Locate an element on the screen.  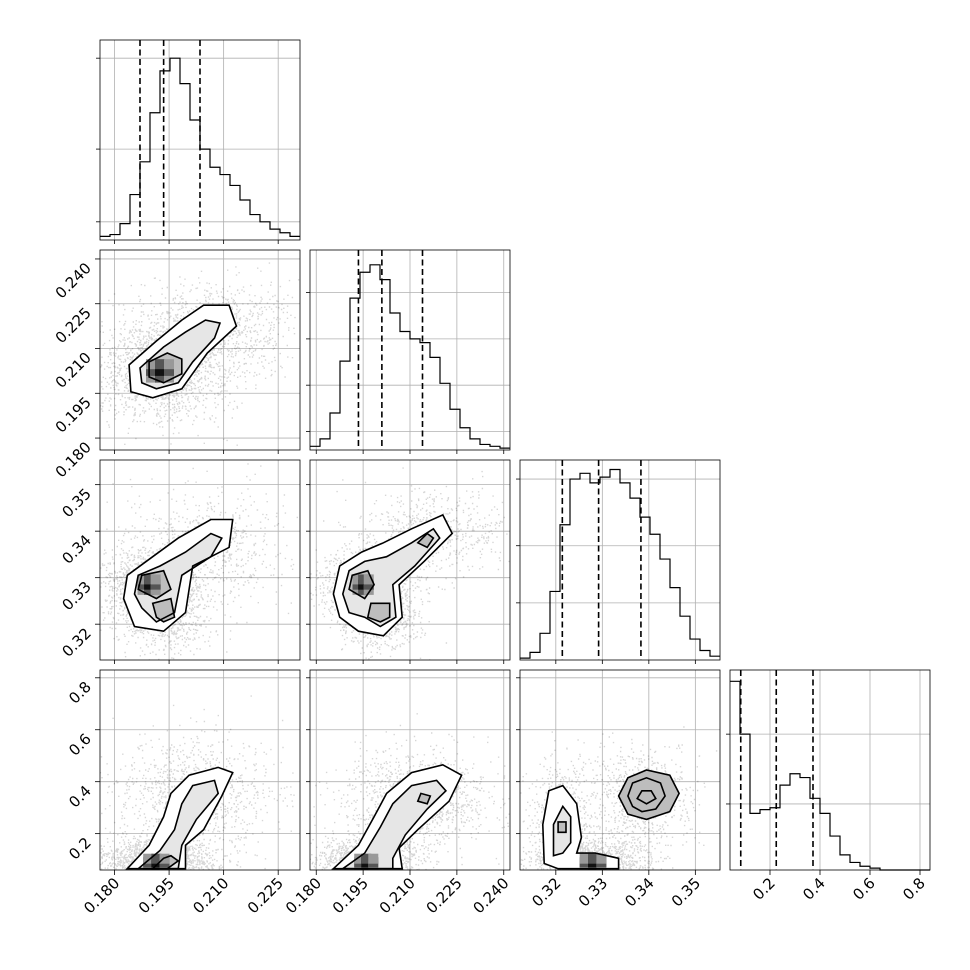
y-tick-label: 0.180 is located at coordinates (73, 459).